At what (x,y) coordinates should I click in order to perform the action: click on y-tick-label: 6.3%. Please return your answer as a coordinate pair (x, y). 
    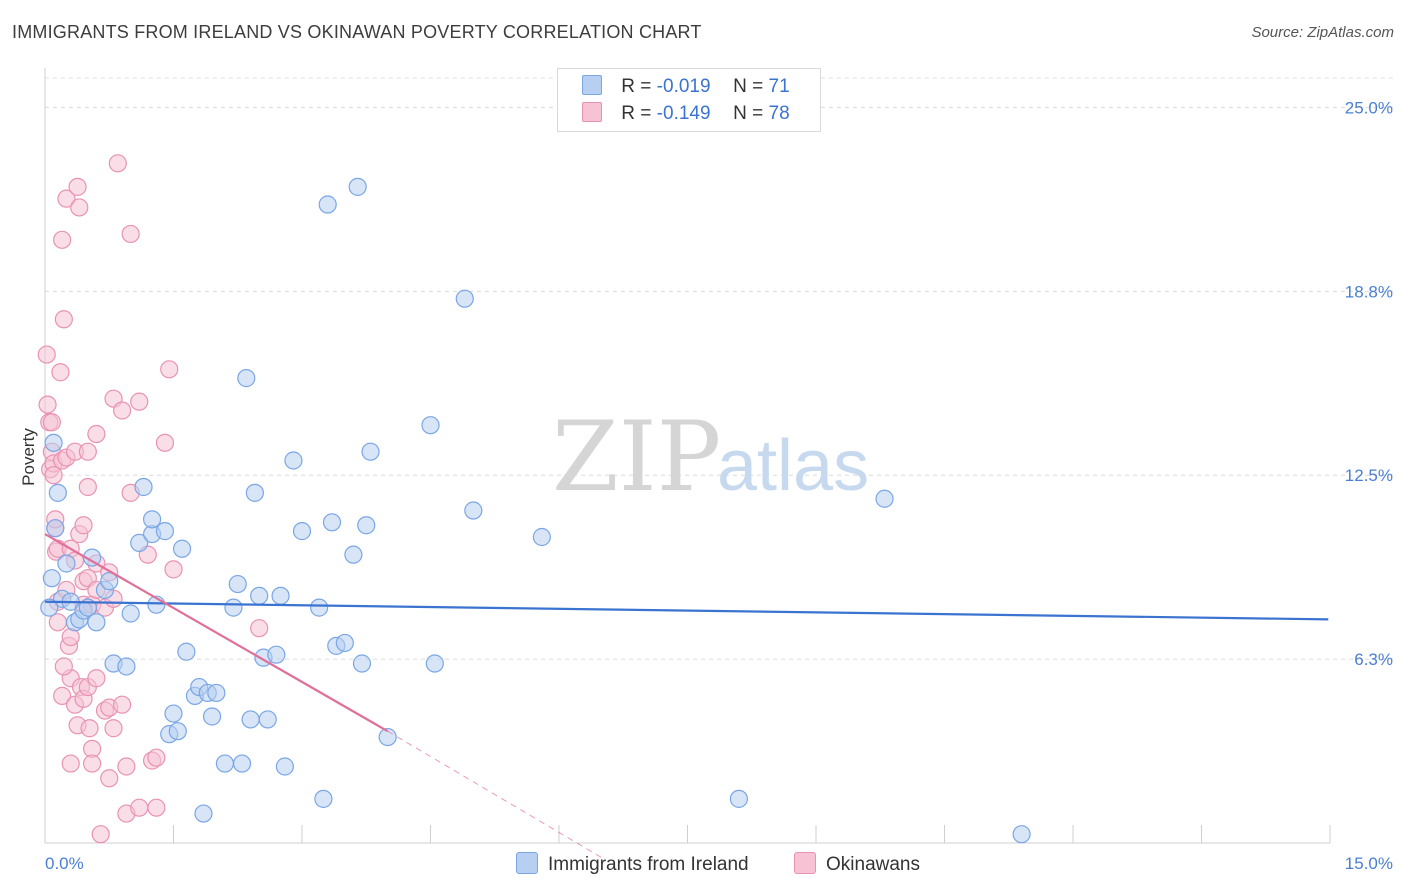
    Looking at the image, I should click on (1373, 659).